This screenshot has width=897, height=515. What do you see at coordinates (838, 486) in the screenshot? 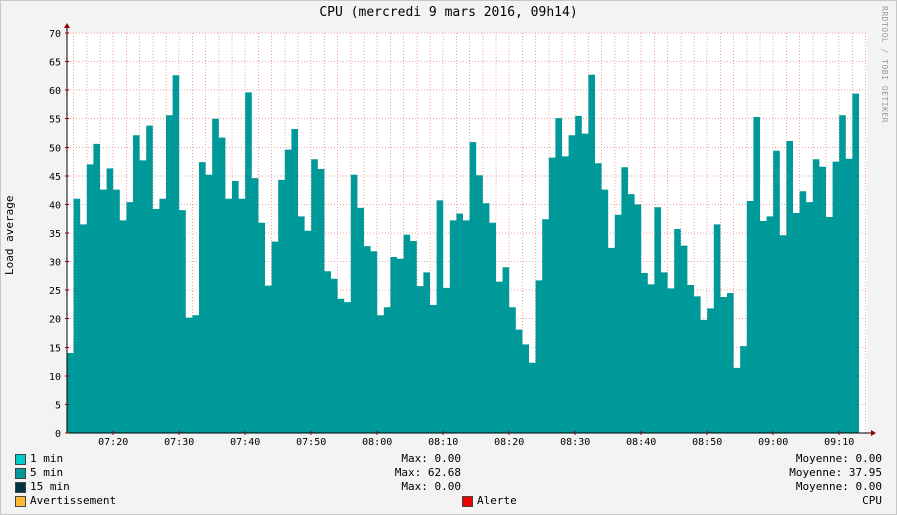
I see `legend-avg-15min: Moyenne: 0.00` at bounding box center [838, 486].